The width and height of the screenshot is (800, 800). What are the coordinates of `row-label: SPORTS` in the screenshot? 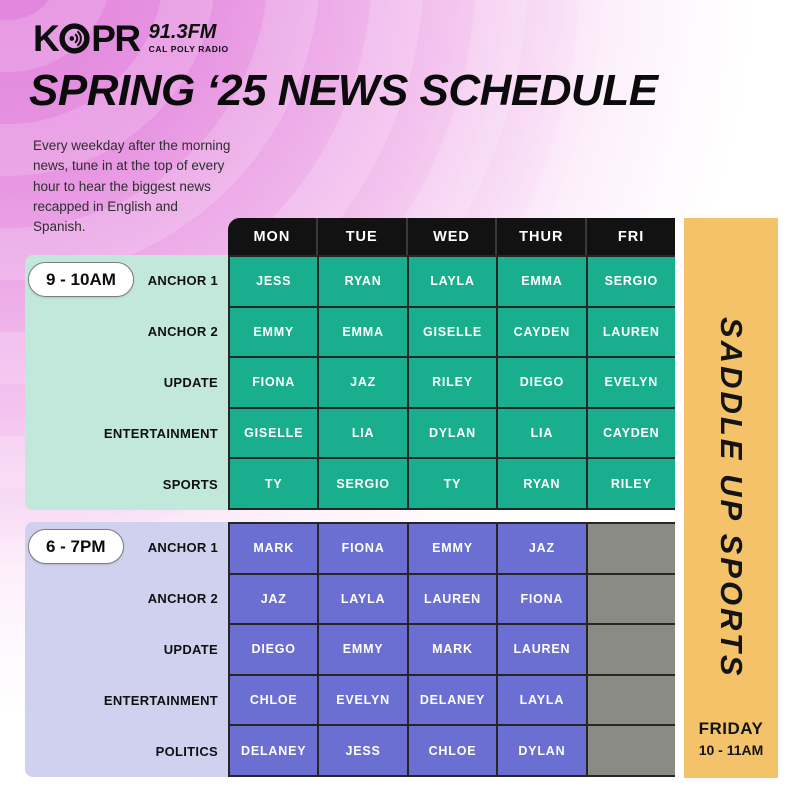 It's located at (190, 484).